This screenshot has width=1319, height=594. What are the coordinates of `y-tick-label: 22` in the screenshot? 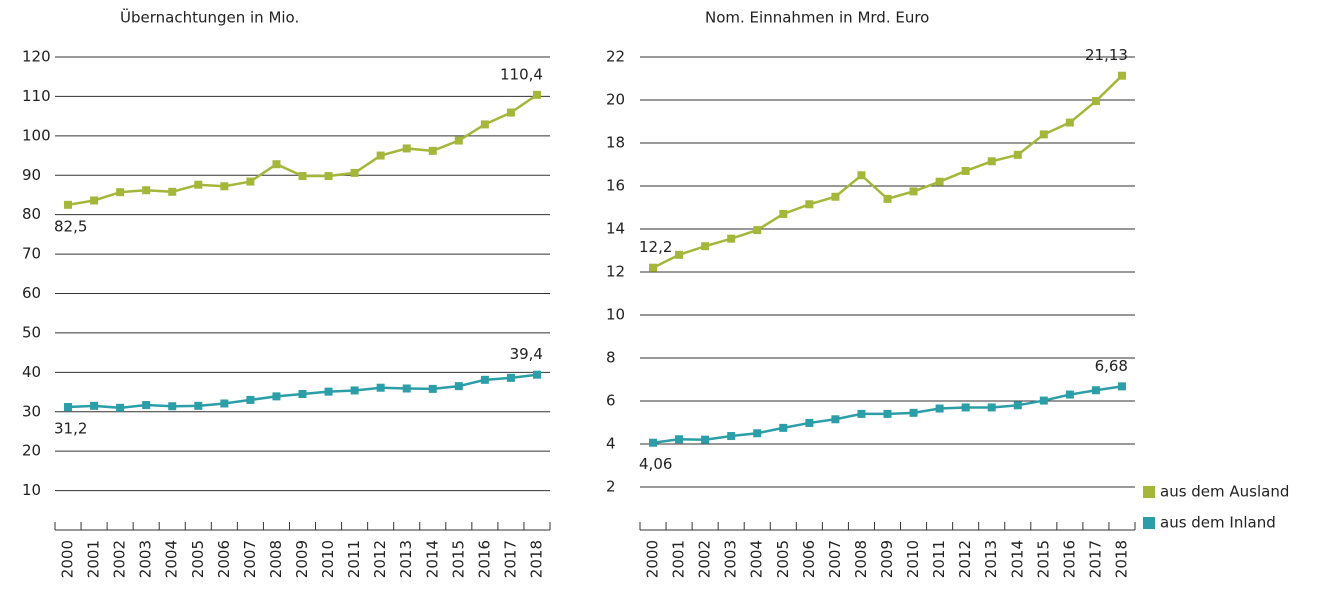 It's located at (615, 57).